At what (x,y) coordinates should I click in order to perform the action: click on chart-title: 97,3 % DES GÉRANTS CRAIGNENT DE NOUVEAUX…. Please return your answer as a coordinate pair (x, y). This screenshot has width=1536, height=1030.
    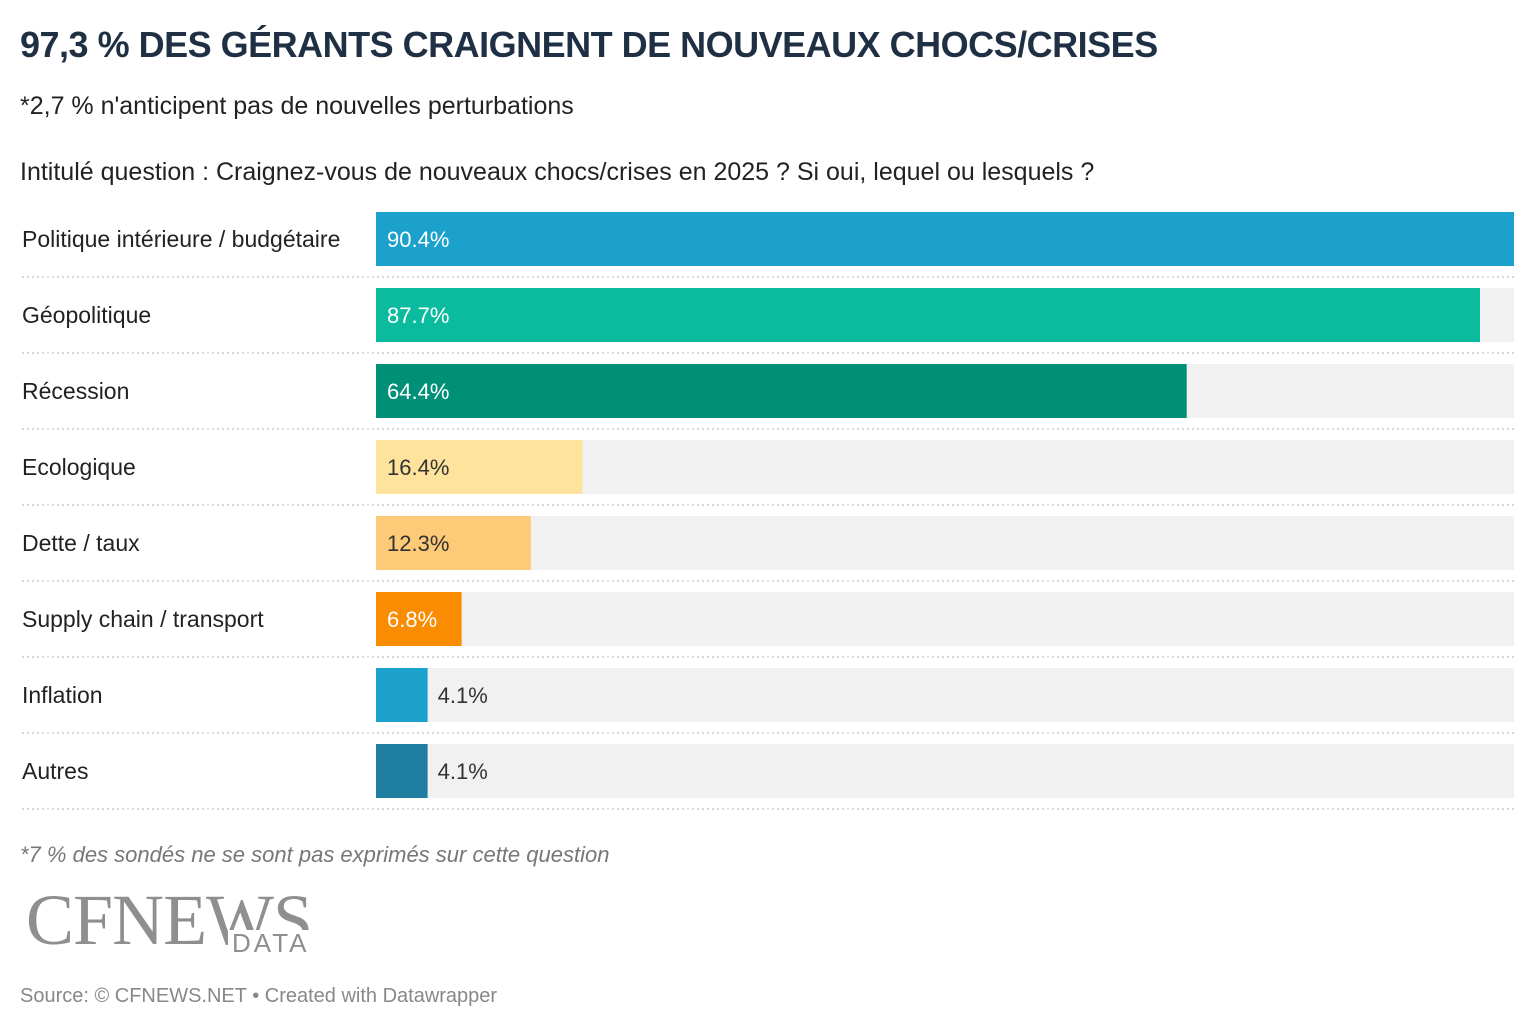
    Looking at the image, I should click on (589, 44).